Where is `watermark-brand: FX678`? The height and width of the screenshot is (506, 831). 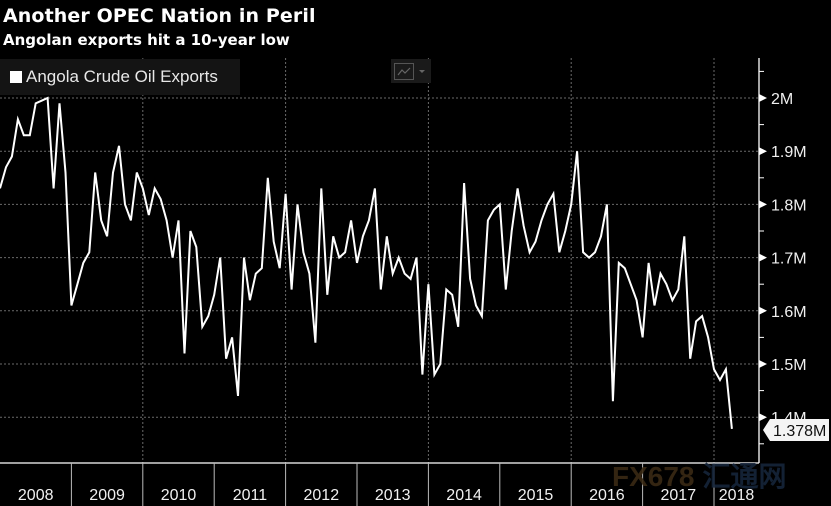 watermark-brand: FX678 is located at coordinates (653, 476).